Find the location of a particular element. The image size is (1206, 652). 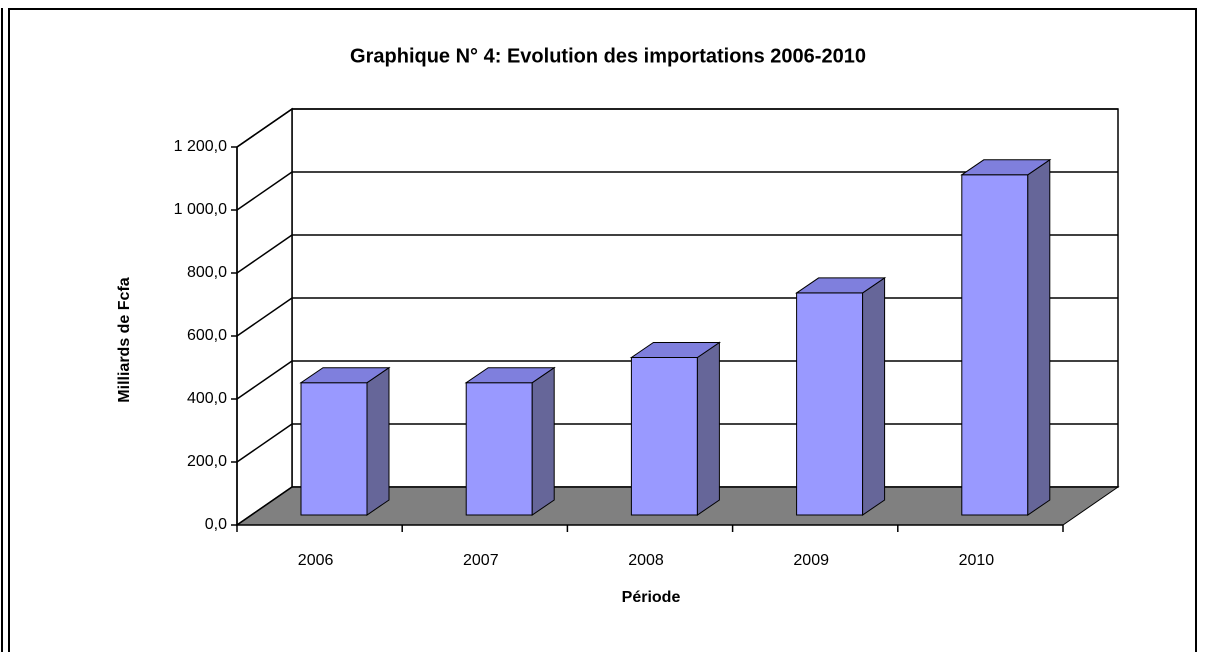

y-tick-label: 1 000,0 is located at coordinates (200, 209).